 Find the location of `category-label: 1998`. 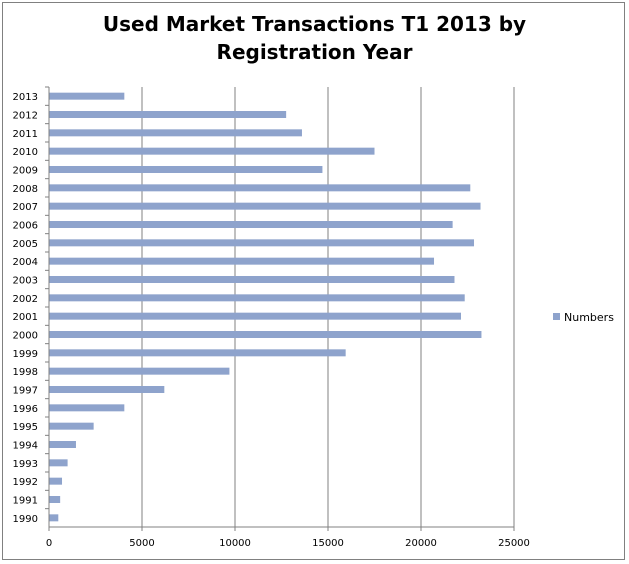

category-label: 1998 is located at coordinates (25, 372).